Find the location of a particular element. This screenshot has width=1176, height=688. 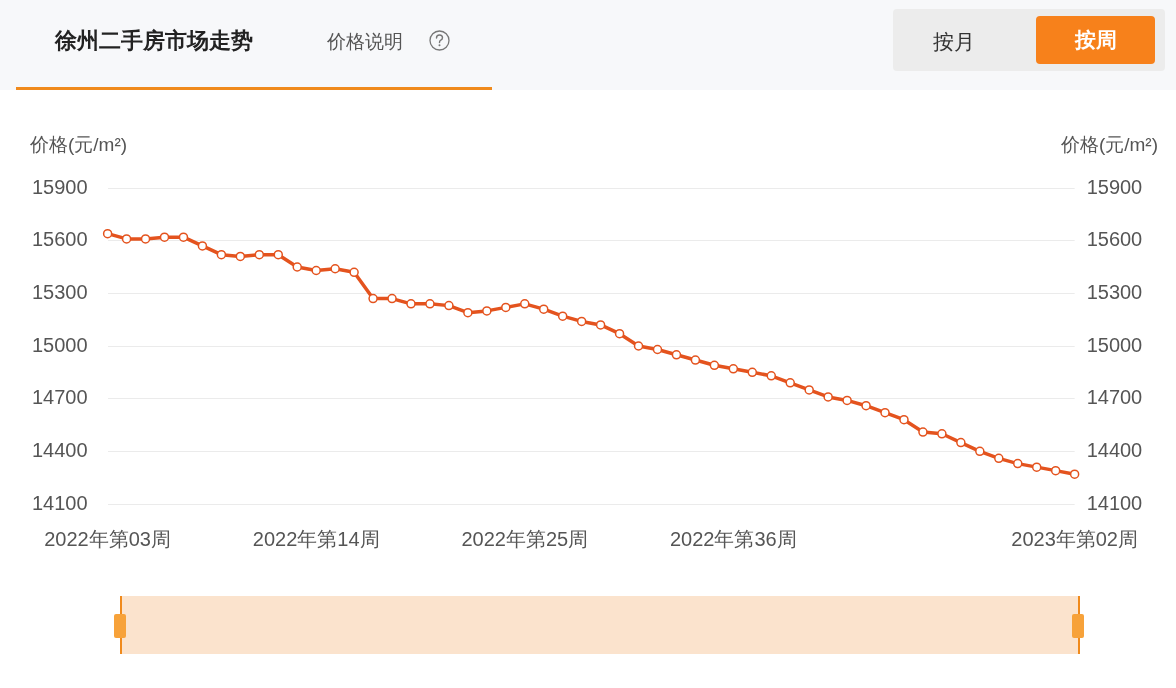

chart-subtitle: 价格说明 is located at coordinates (365, 42).